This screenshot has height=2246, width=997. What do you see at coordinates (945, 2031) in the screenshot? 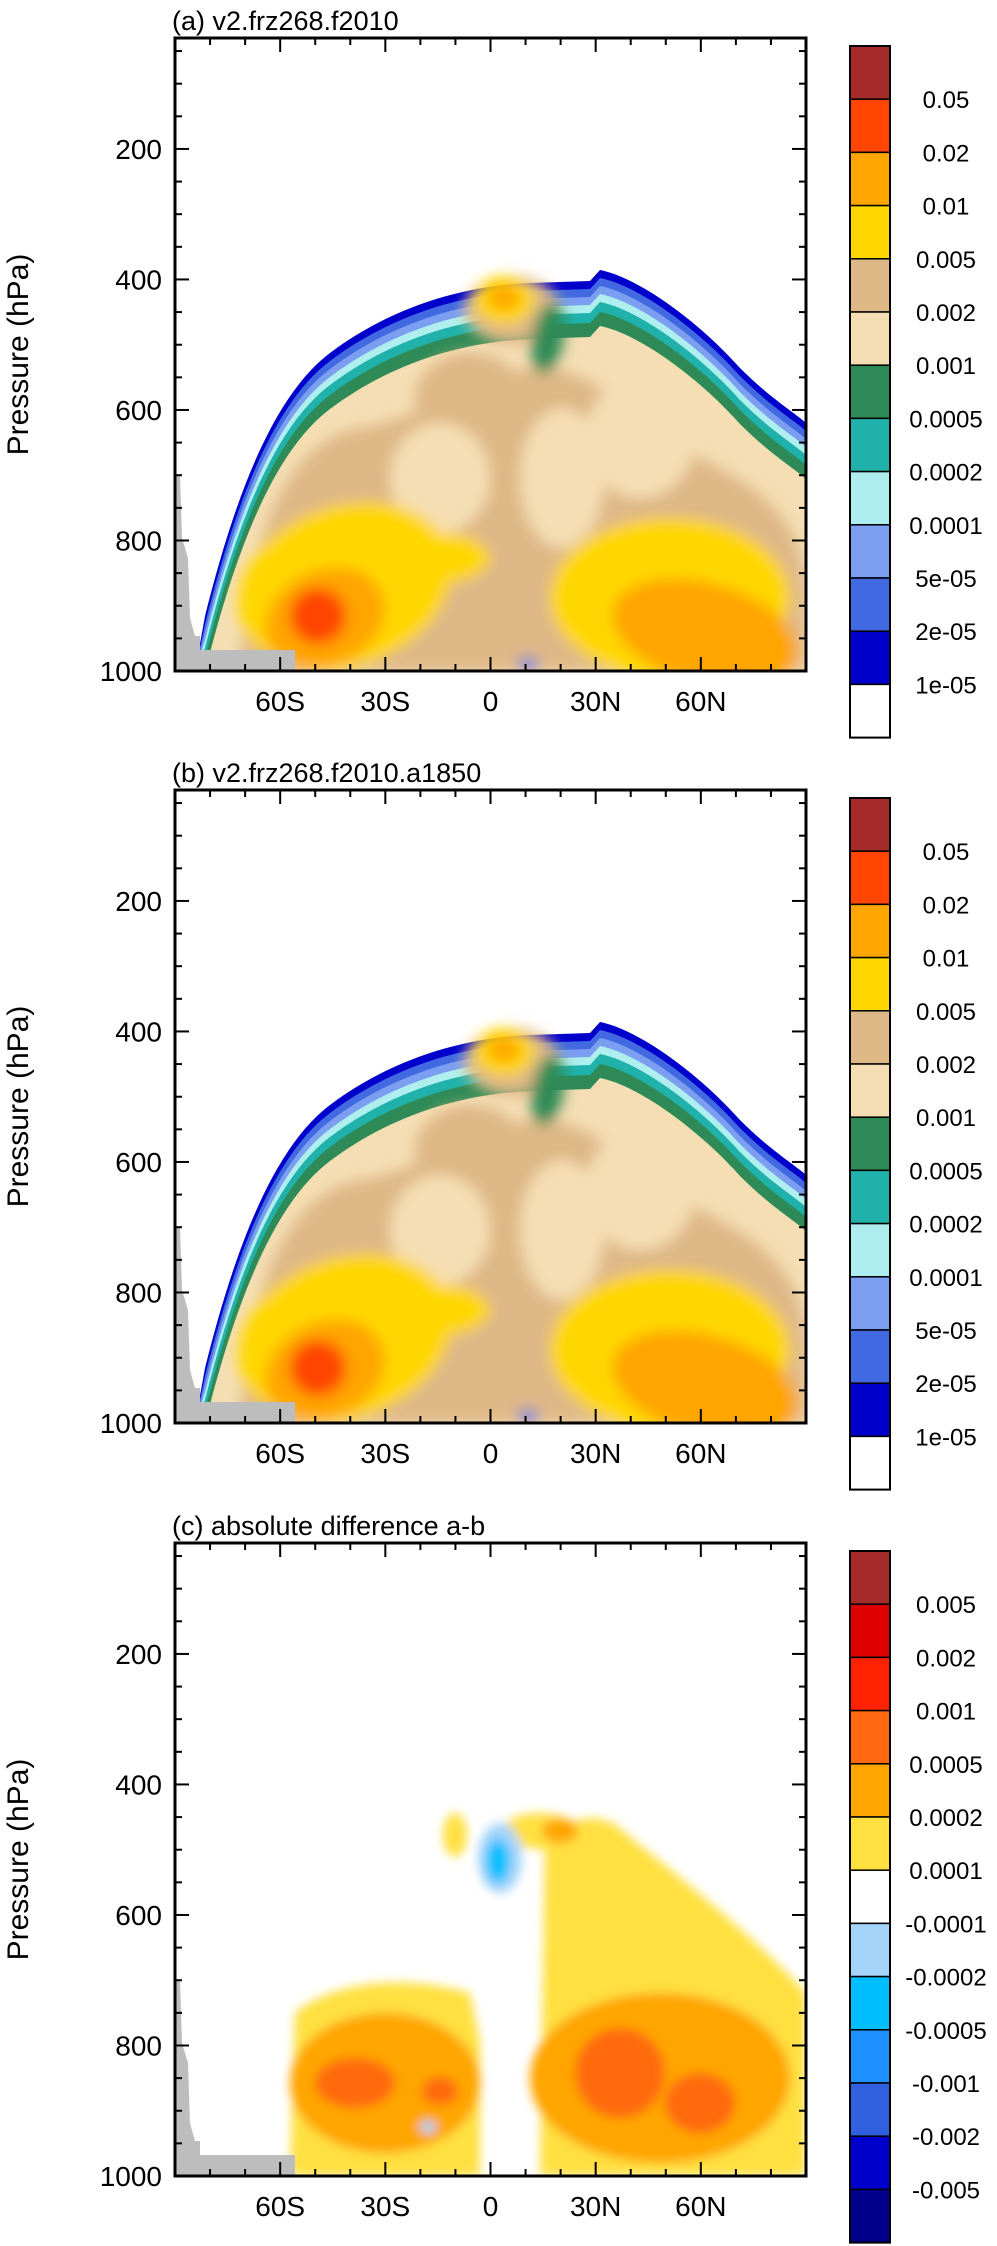
I see `colorbar-label: -0.0005` at bounding box center [945, 2031].